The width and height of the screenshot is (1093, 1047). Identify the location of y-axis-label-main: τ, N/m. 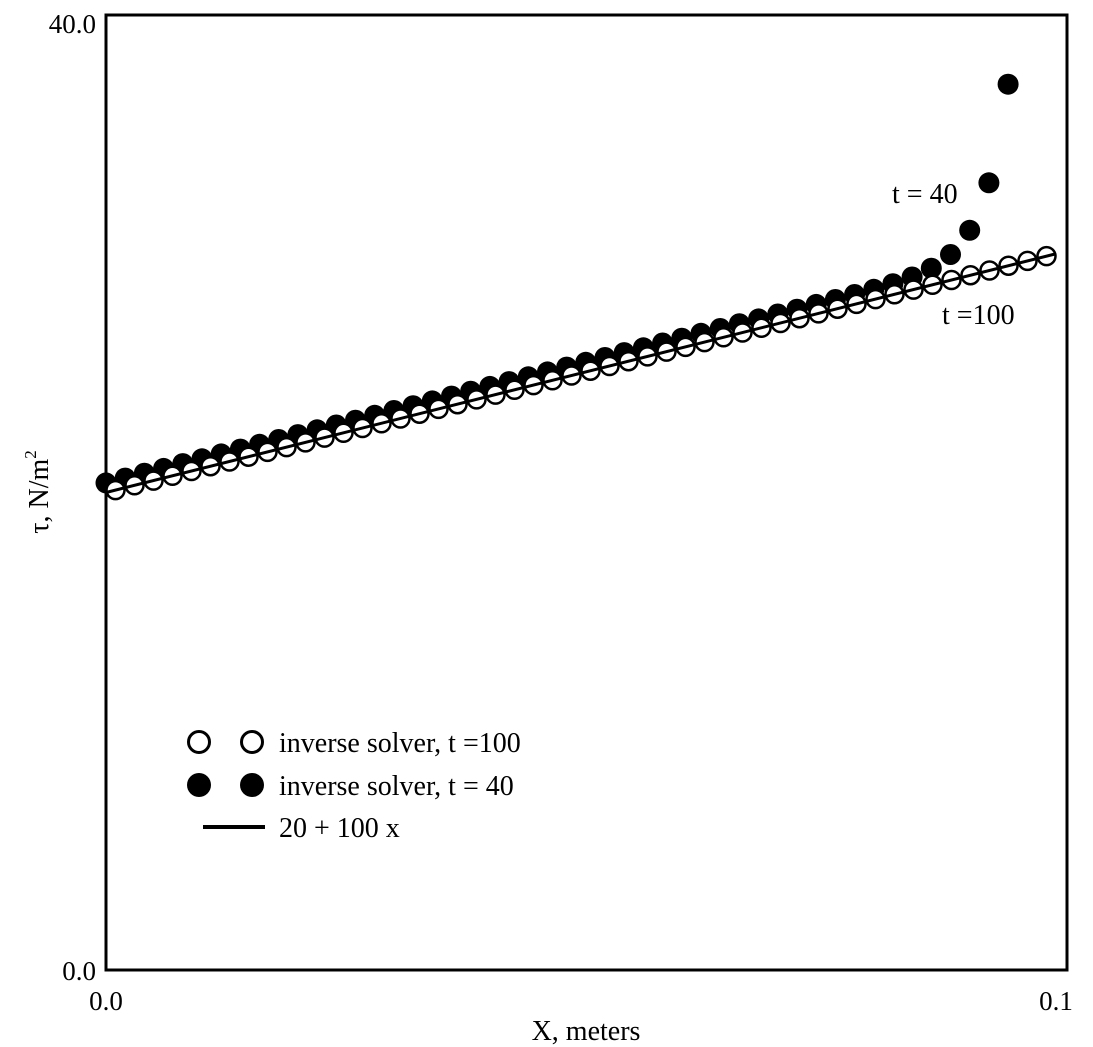
(39, 496).